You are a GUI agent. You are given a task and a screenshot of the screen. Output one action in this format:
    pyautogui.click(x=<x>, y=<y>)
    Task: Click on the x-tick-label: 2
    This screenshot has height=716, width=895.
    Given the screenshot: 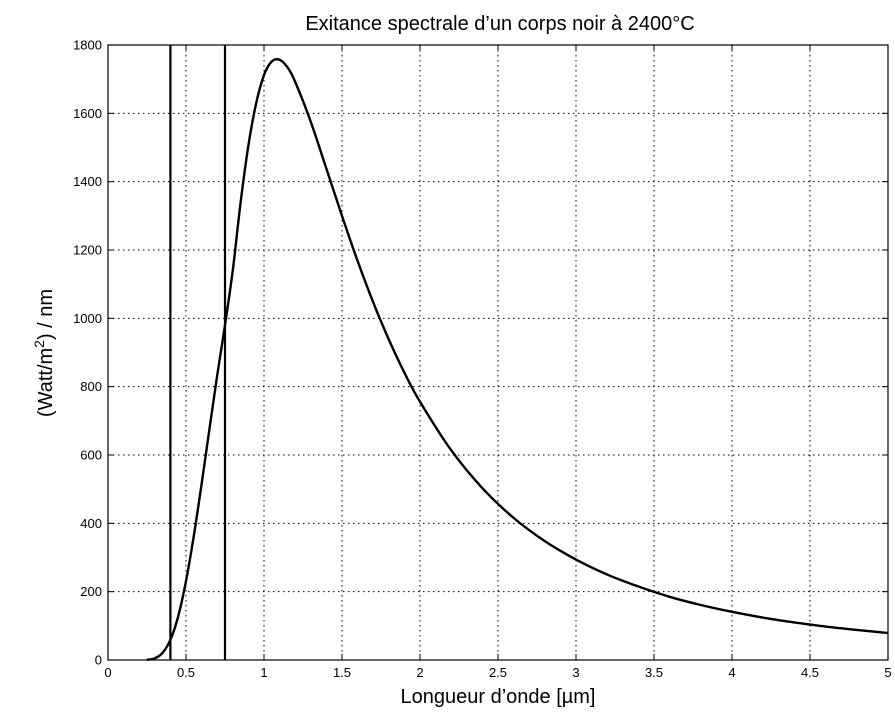 What is the action you would take?
    pyautogui.click(x=419, y=672)
    